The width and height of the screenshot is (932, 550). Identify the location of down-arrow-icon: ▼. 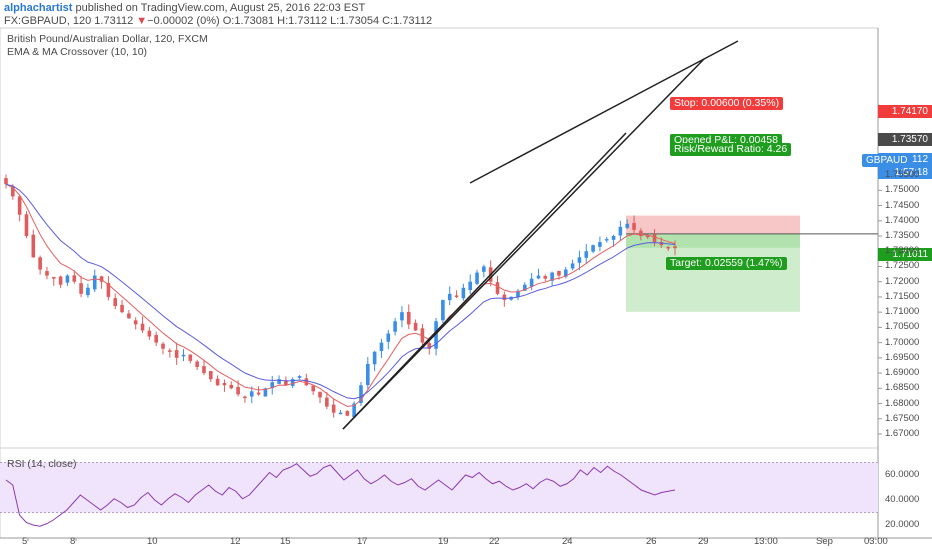
(142, 21).